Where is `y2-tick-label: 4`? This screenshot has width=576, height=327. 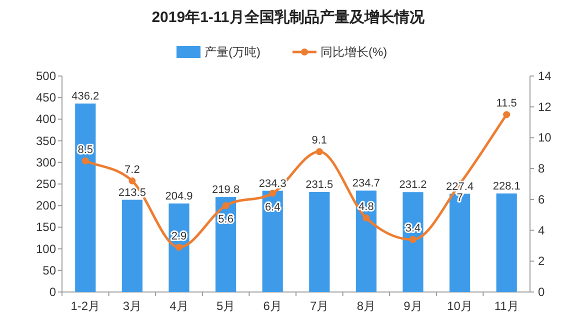 y2-tick-label: 4 is located at coordinates (541, 230).